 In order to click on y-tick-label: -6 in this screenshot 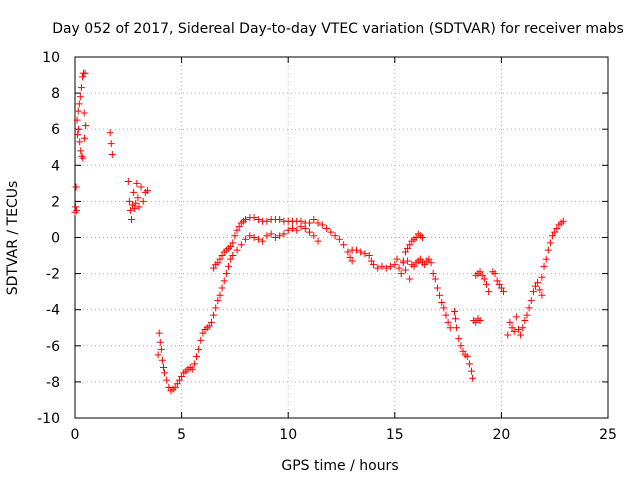, I will do `click(53, 347)`.